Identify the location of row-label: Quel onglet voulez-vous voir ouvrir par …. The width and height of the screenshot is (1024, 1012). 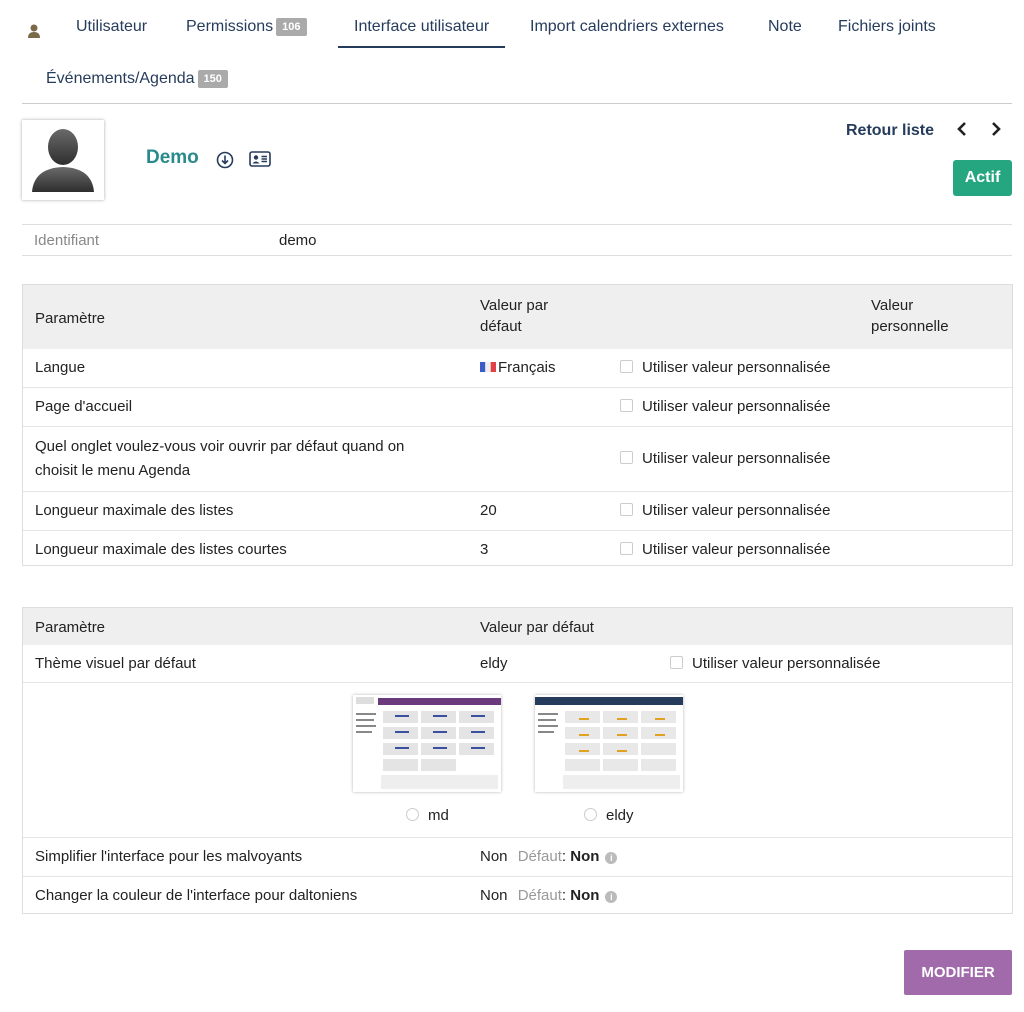
(219, 459).